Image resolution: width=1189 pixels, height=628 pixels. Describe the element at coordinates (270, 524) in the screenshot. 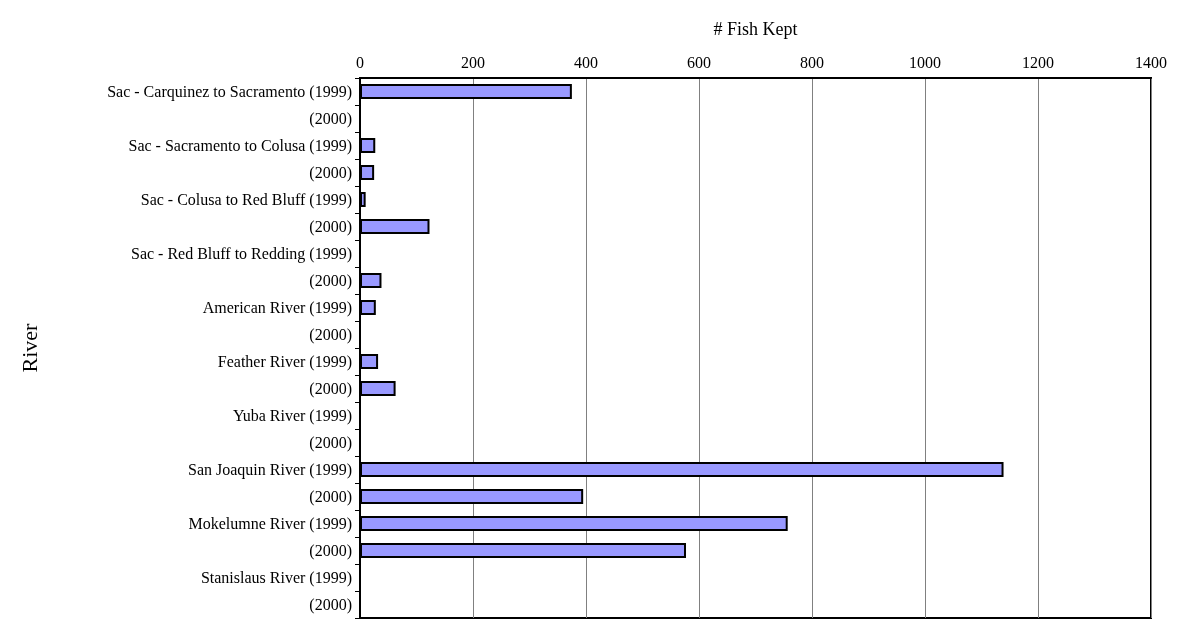

I see `y-tick-label: Mokelumne River (1999)` at that location.